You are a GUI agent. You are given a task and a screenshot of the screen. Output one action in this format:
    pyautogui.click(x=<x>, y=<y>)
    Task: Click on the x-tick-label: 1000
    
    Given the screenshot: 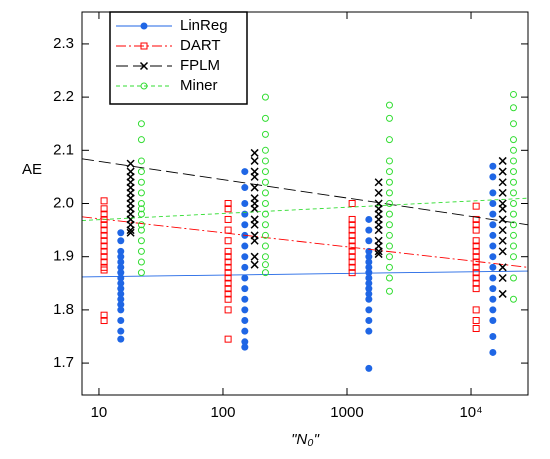 What is the action you would take?
    pyautogui.click(x=346, y=412)
    